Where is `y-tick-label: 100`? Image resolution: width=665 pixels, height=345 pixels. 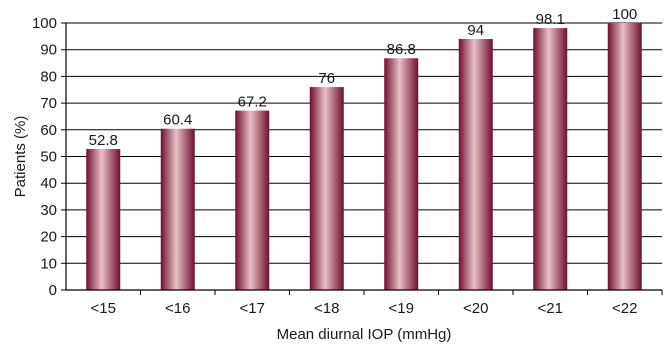
y-tick-label: 100 is located at coordinates (44, 23).